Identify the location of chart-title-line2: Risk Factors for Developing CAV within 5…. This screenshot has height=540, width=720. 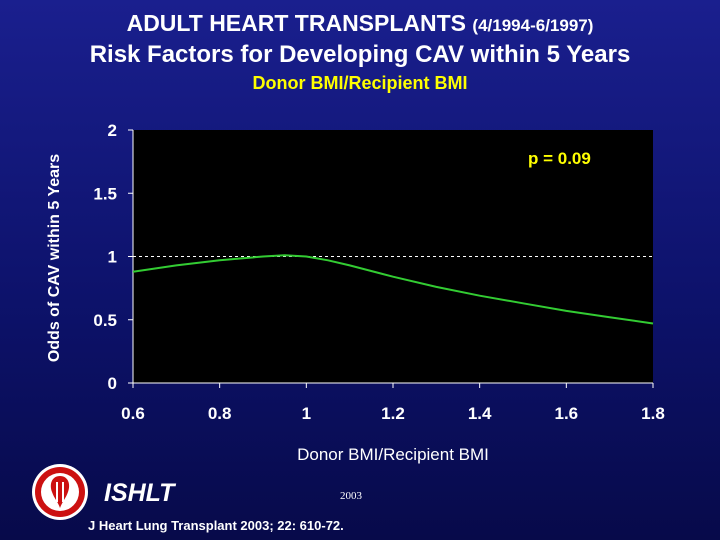
(360, 54).